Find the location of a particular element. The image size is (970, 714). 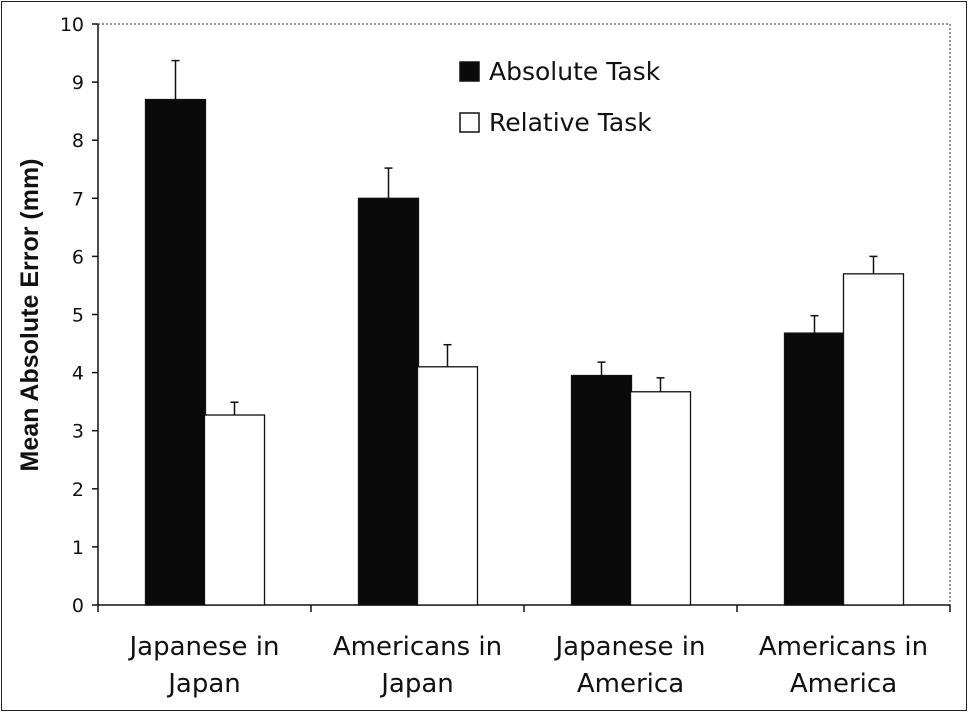

y-tick-label: 10 is located at coordinates (72, 25).